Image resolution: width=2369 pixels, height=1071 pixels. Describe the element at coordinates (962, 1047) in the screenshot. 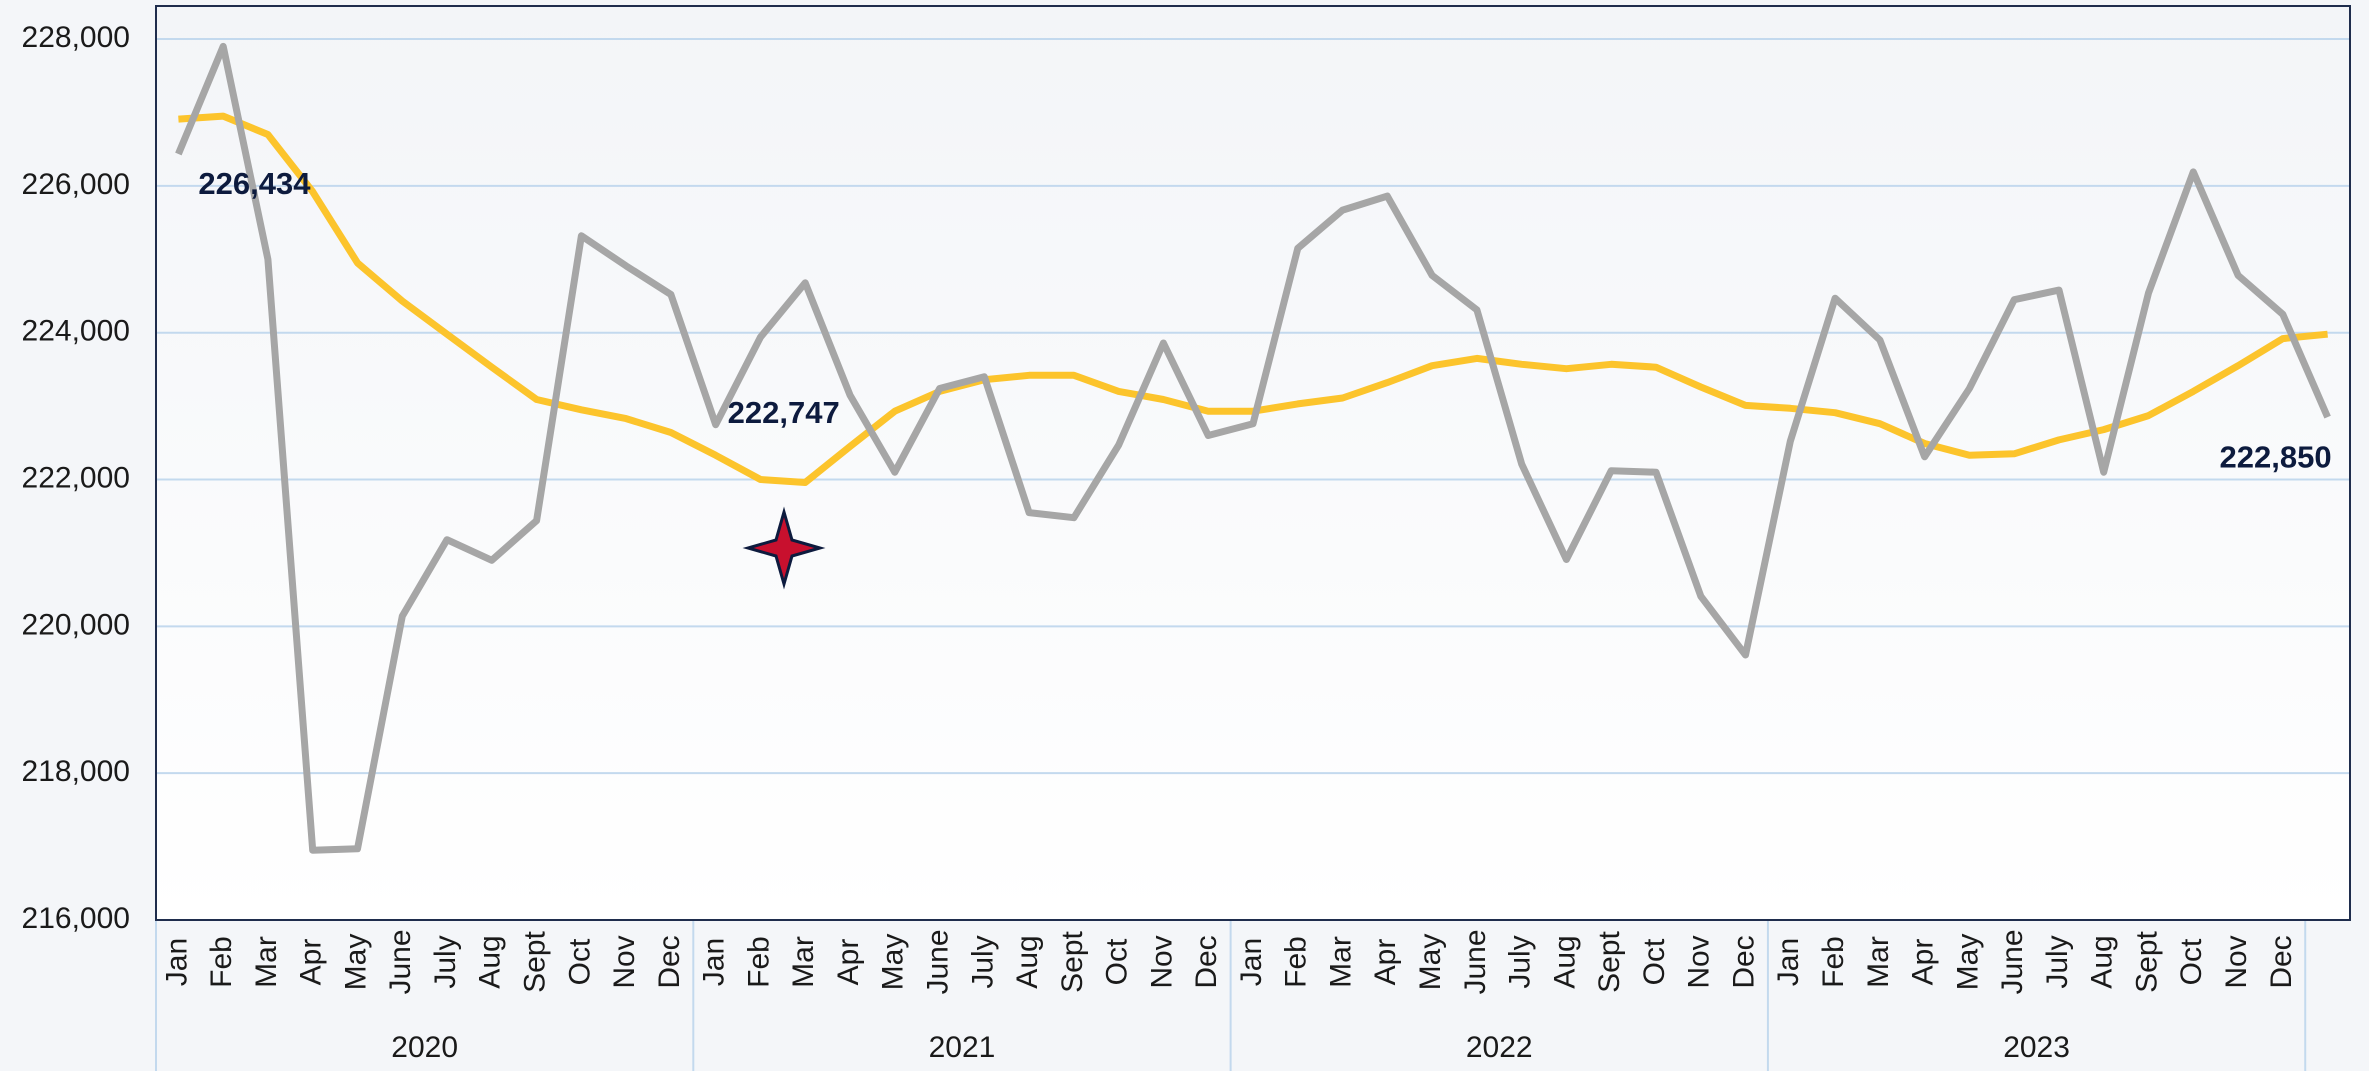

I see `x-group-label: 2021` at that location.